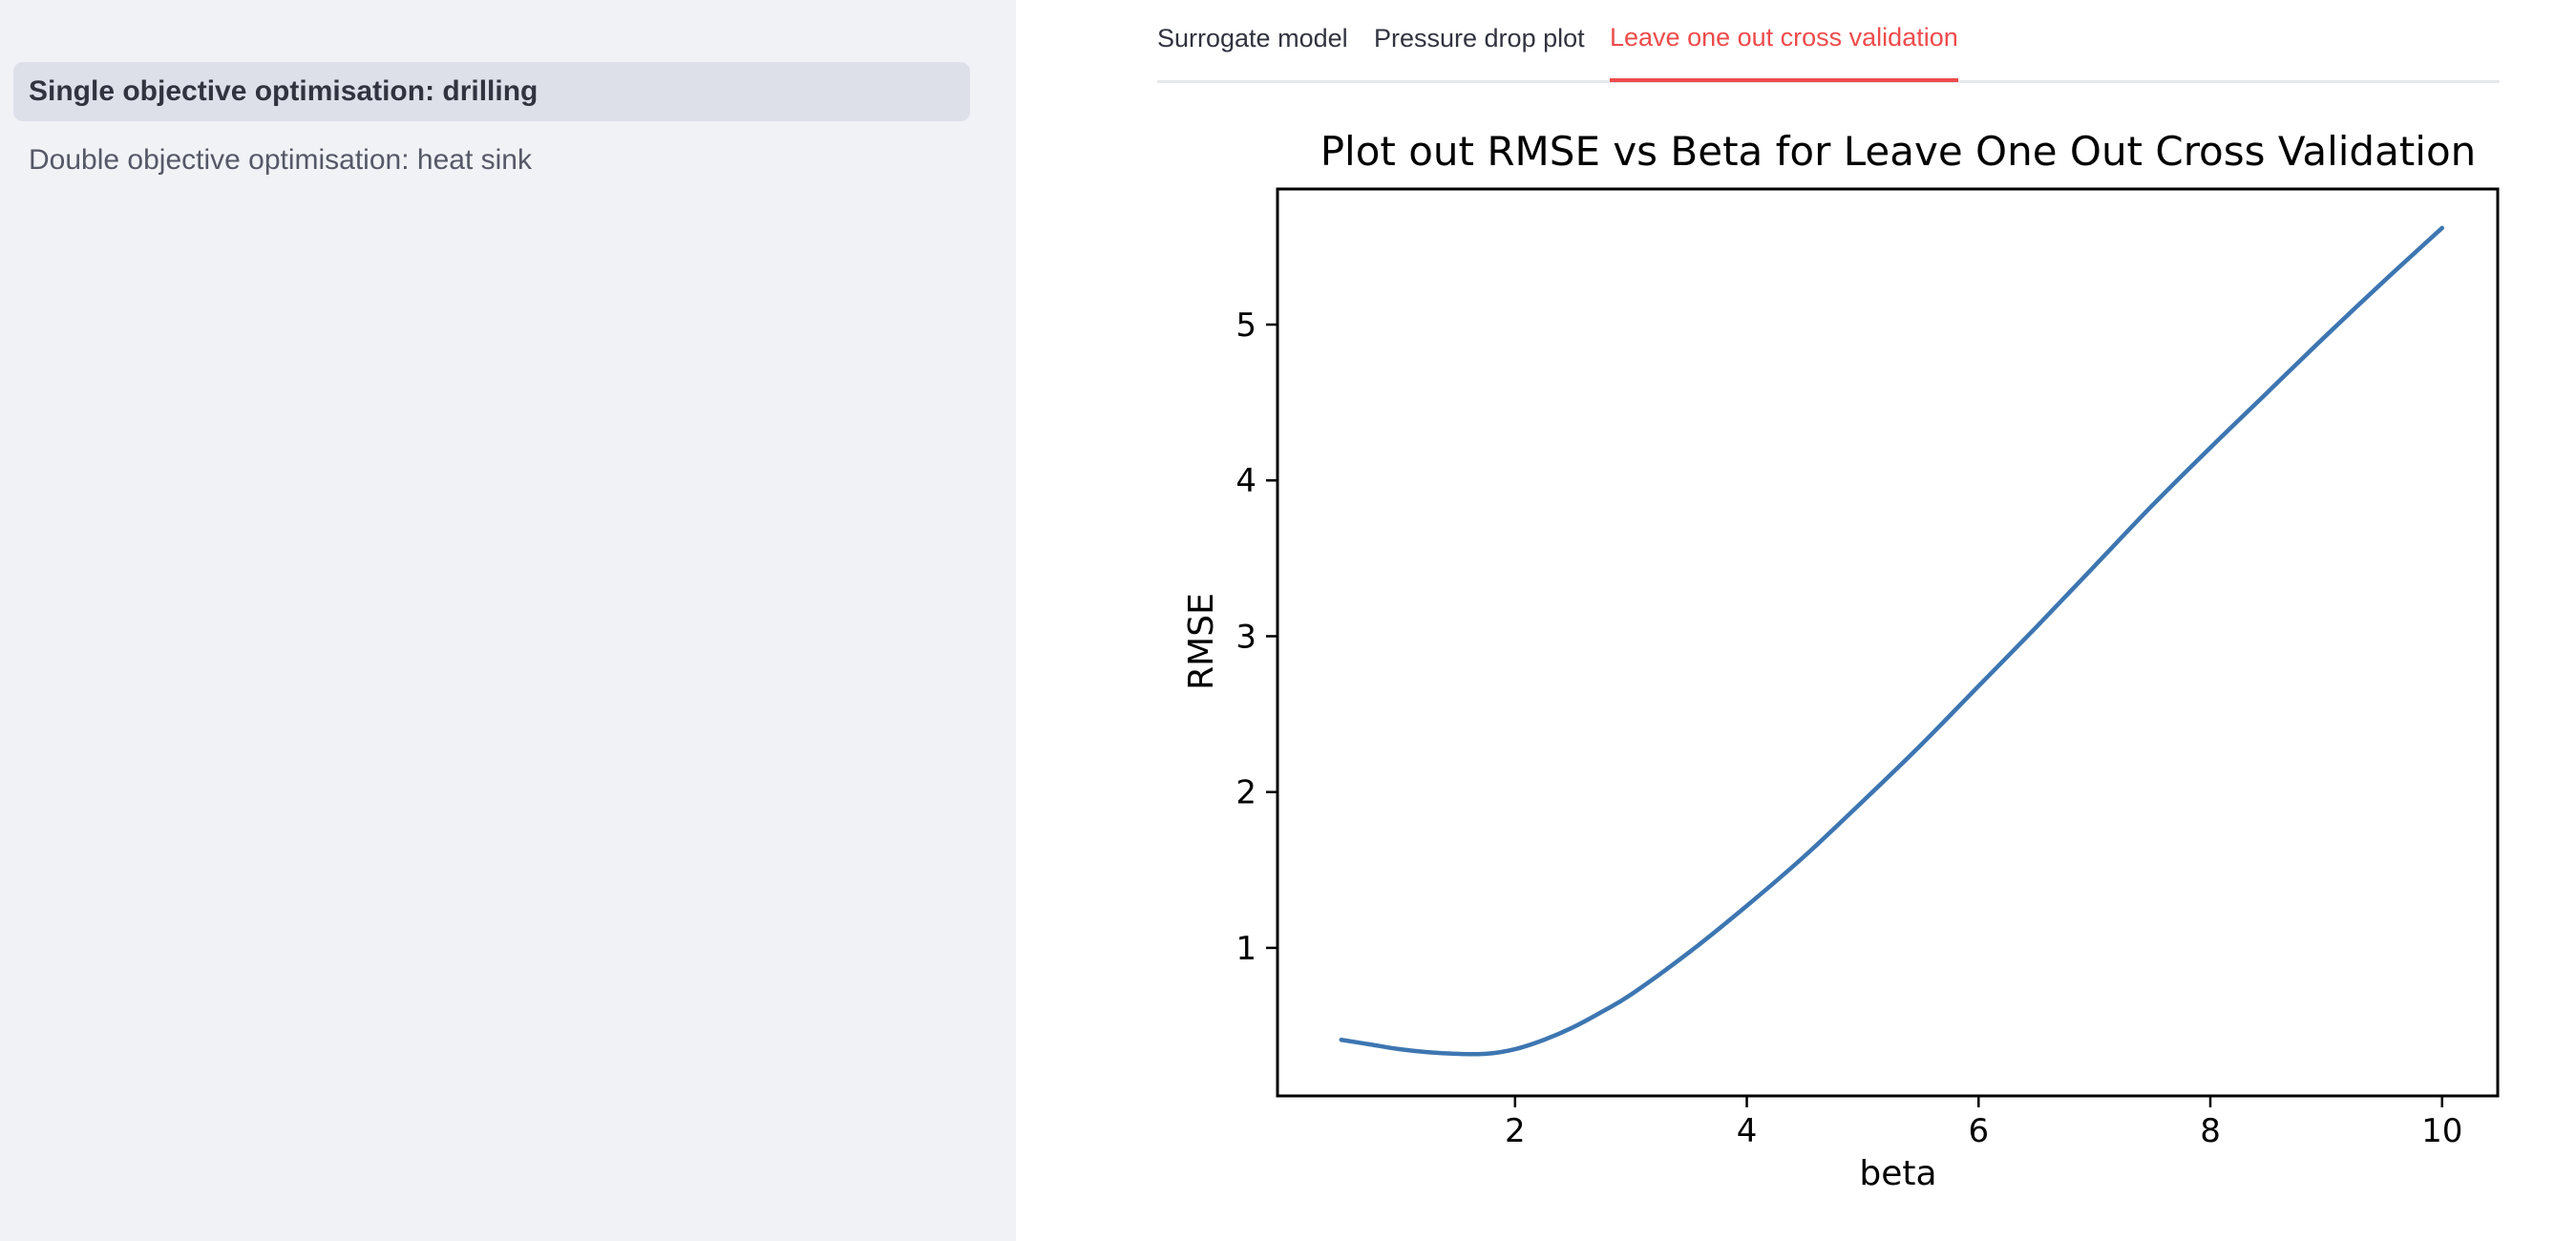 Image resolution: width=2576 pixels, height=1241 pixels. Describe the element at coordinates (1978, 1131) in the screenshot. I see `x-tick-label: 6` at that location.